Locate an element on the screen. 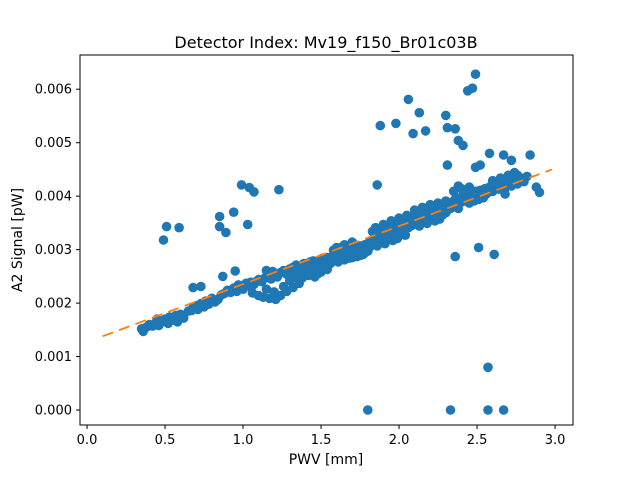 Image resolution: width=640 pixels, height=480 pixels. y-tick-label: 0.003 is located at coordinates (53, 250).